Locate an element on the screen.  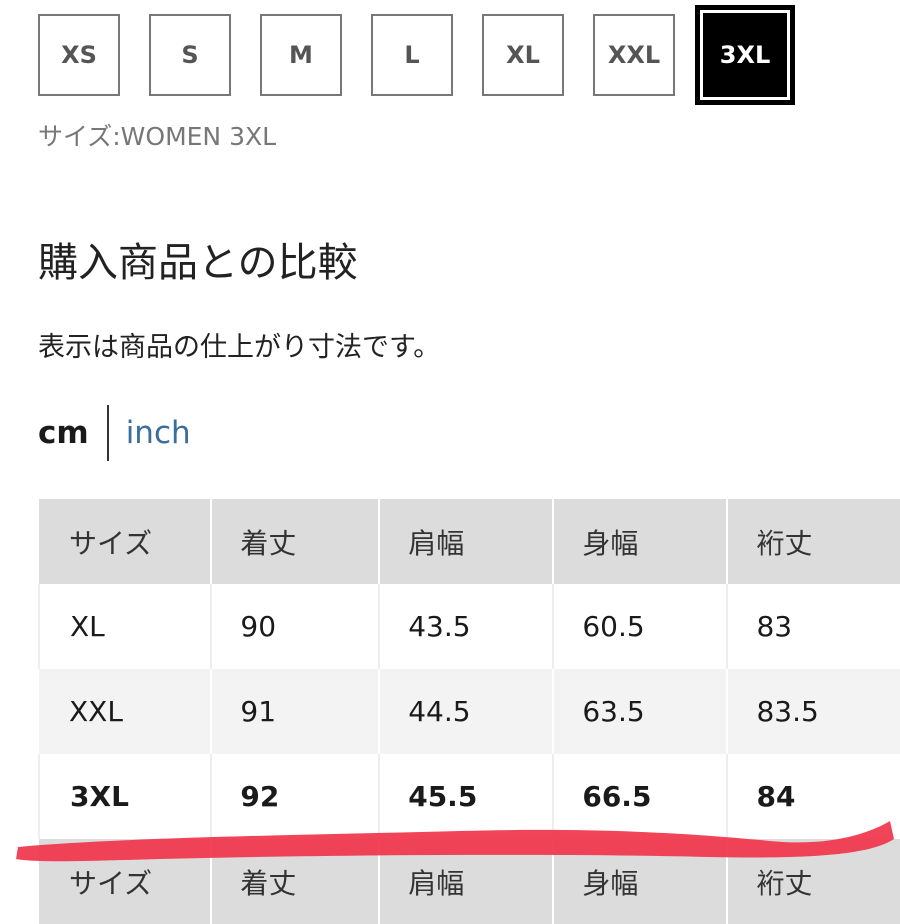
cell: 60.5 is located at coordinates (640, 626).